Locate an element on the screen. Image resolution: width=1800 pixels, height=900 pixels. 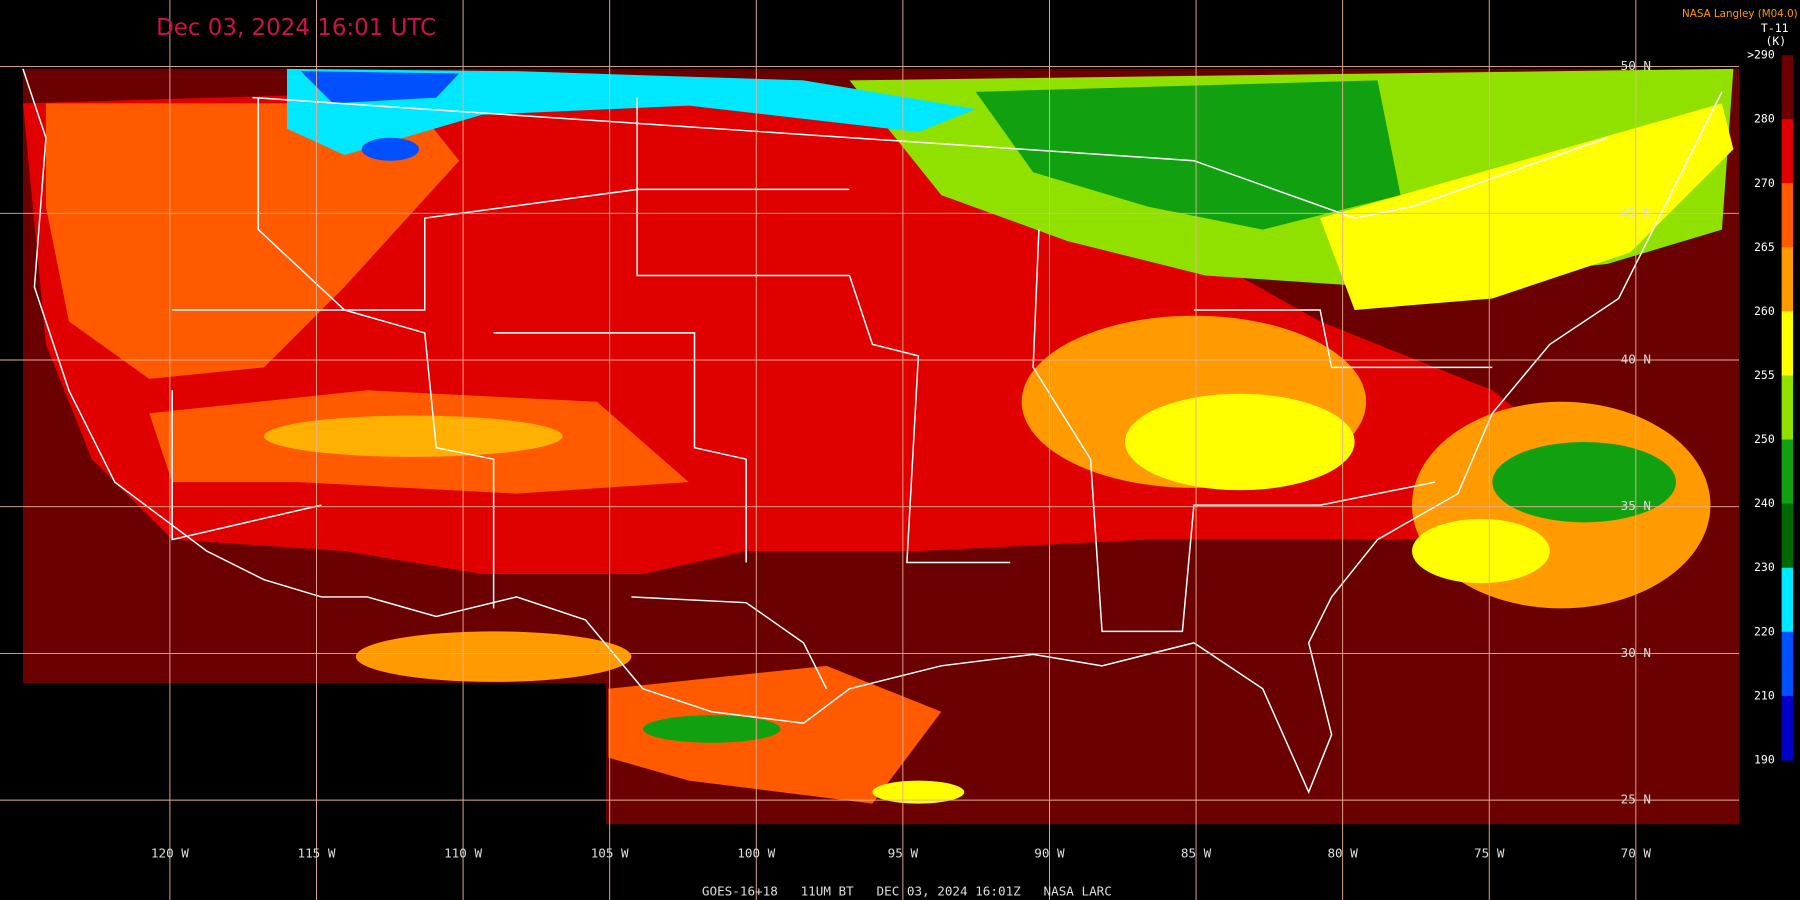
yellow-east is located at coordinates (1240, 442).